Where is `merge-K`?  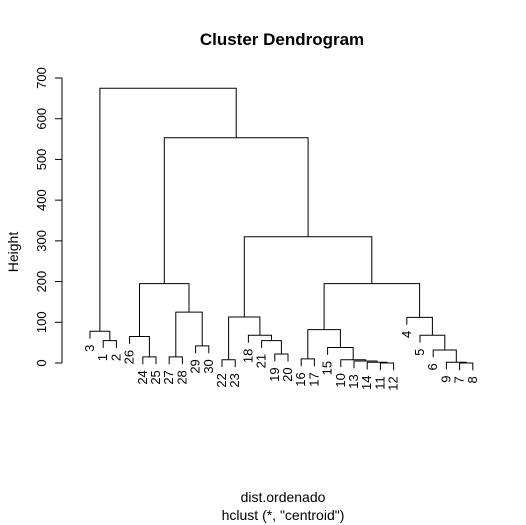 merge-K is located at coordinates (271, 347).